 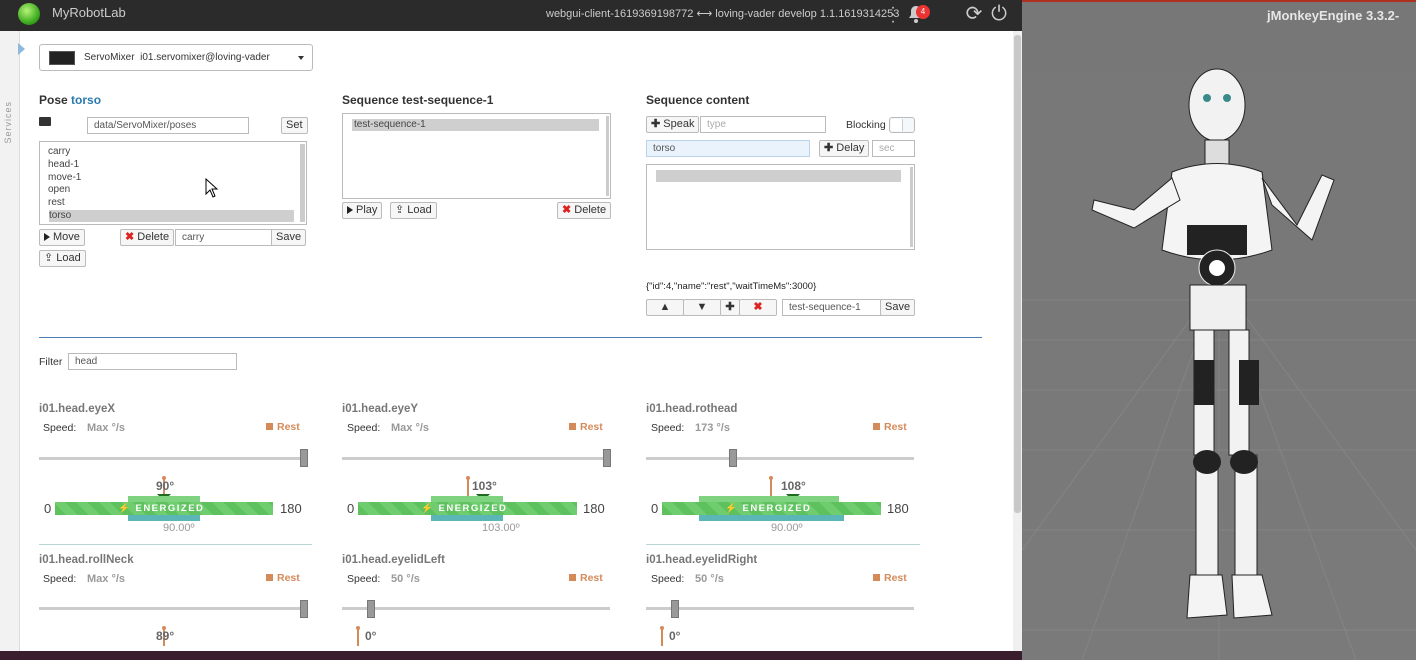 I want to click on pose-list: carry head-1 move-1 open rest torso, so click(x=173, y=183).